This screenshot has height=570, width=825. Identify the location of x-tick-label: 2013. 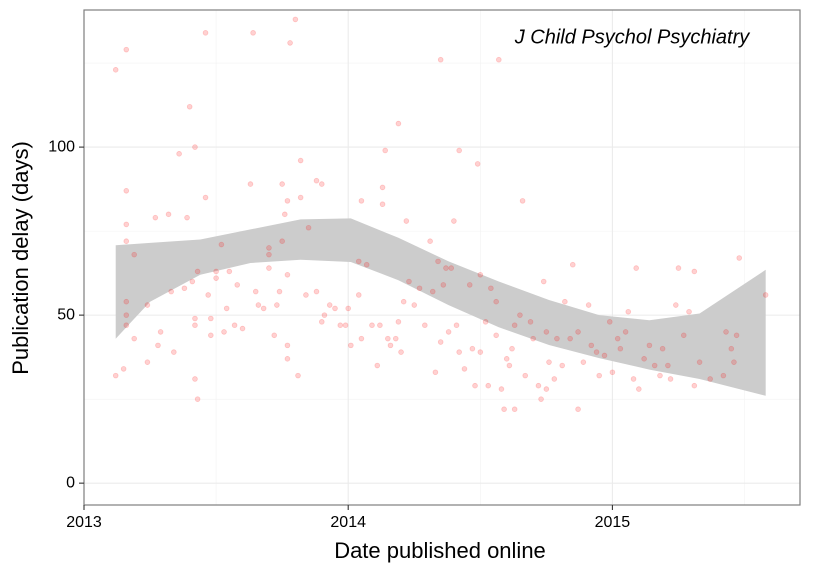
(84, 522).